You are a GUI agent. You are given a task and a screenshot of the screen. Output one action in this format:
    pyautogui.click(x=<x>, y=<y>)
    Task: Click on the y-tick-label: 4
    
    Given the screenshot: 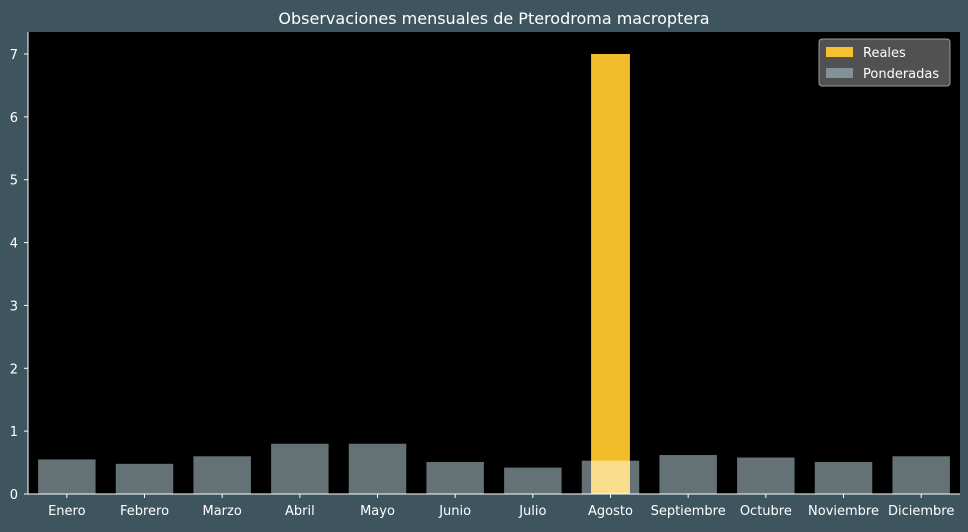 What is the action you would take?
    pyautogui.click(x=14, y=244)
    